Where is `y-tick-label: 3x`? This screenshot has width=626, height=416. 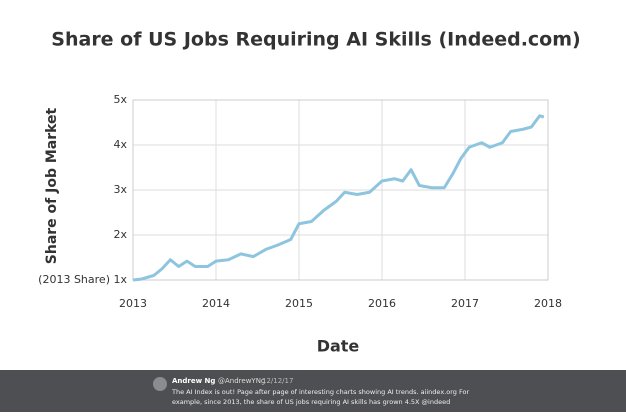
y-tick-label: 3x is located at coordinates (120, 189).